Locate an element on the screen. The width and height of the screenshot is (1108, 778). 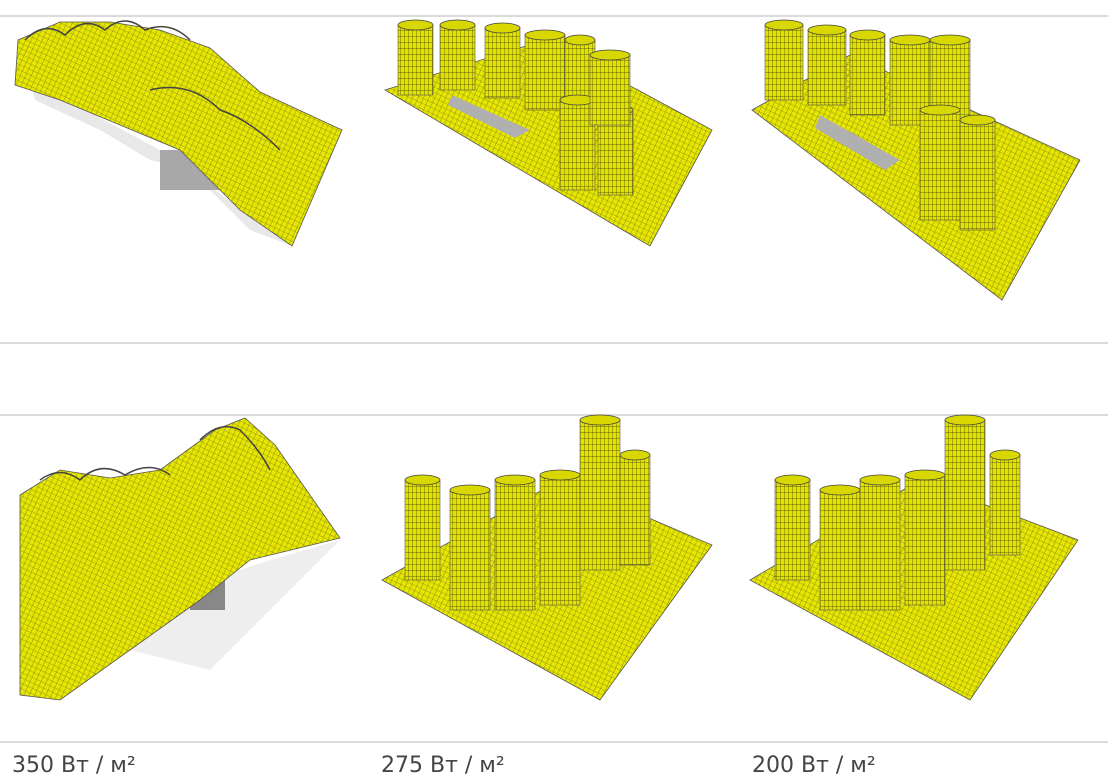
caption: 200 Вт / м² is located at coordinates (814, 765).